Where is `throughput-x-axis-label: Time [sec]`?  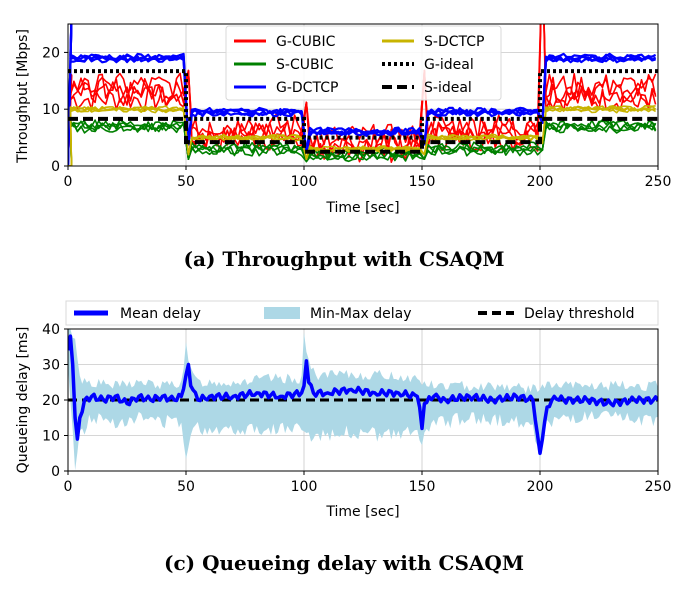
throughput-x-axis-label: Time [sec] is located at coordinates (362, 208).